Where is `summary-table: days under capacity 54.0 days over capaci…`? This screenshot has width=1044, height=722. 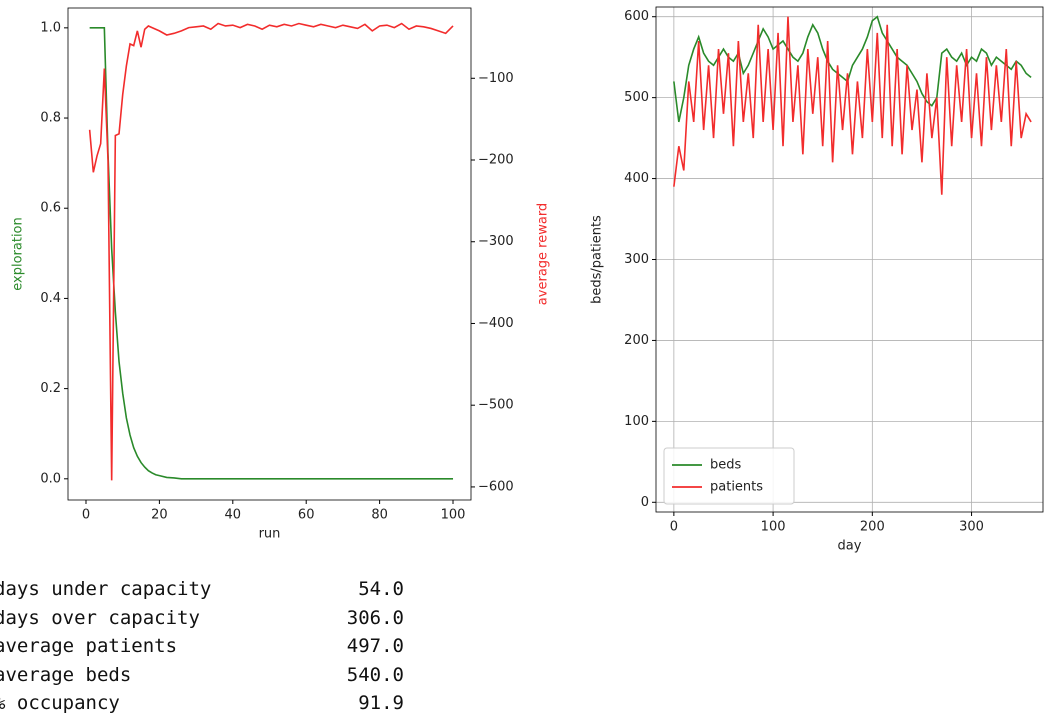 summary-table: days under capacity 54.0 days over capaci… is located at coordinates (202, 649).